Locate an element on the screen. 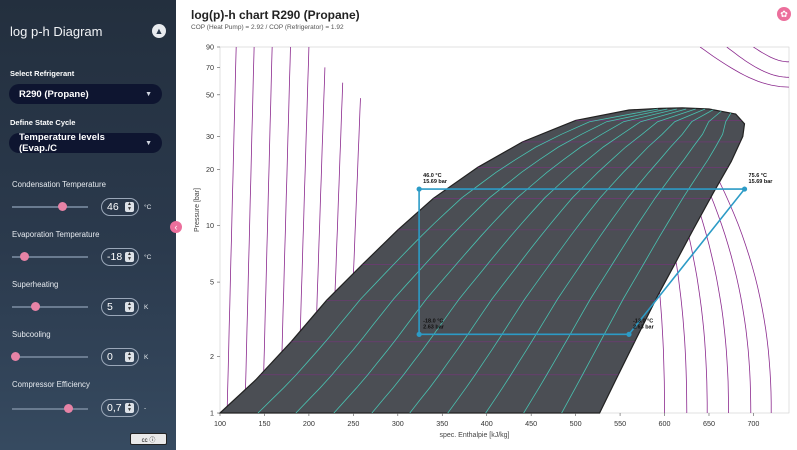 Image resolution: width=797 pixels, height=450 pixels. compressor-efficiency-input: 0,7 ▲ ▼ is located at coordinates (120, 408).